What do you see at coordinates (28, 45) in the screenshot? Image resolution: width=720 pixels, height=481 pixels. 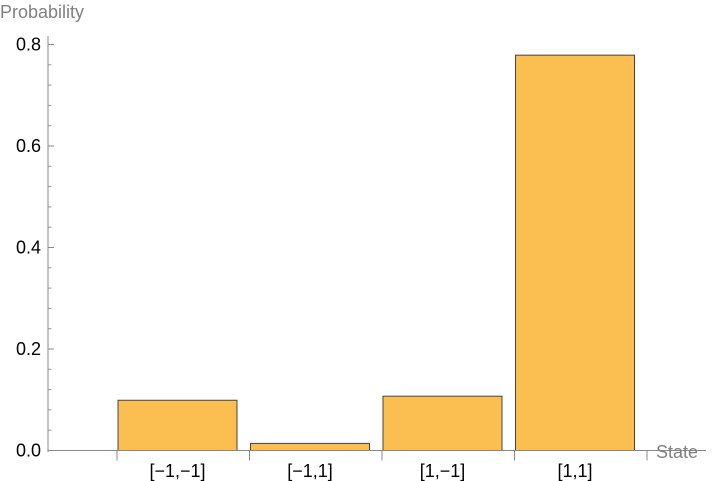 I see `y-tick-label: 0.8` at bounding box center [28, 45].